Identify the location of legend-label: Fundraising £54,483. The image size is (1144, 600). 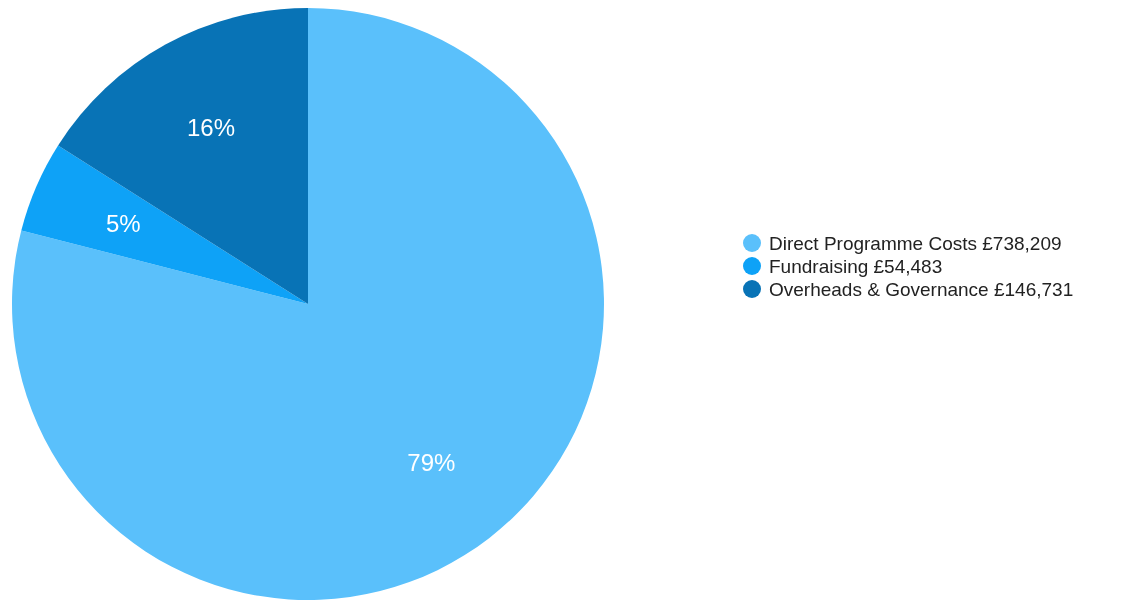
(856, 266).